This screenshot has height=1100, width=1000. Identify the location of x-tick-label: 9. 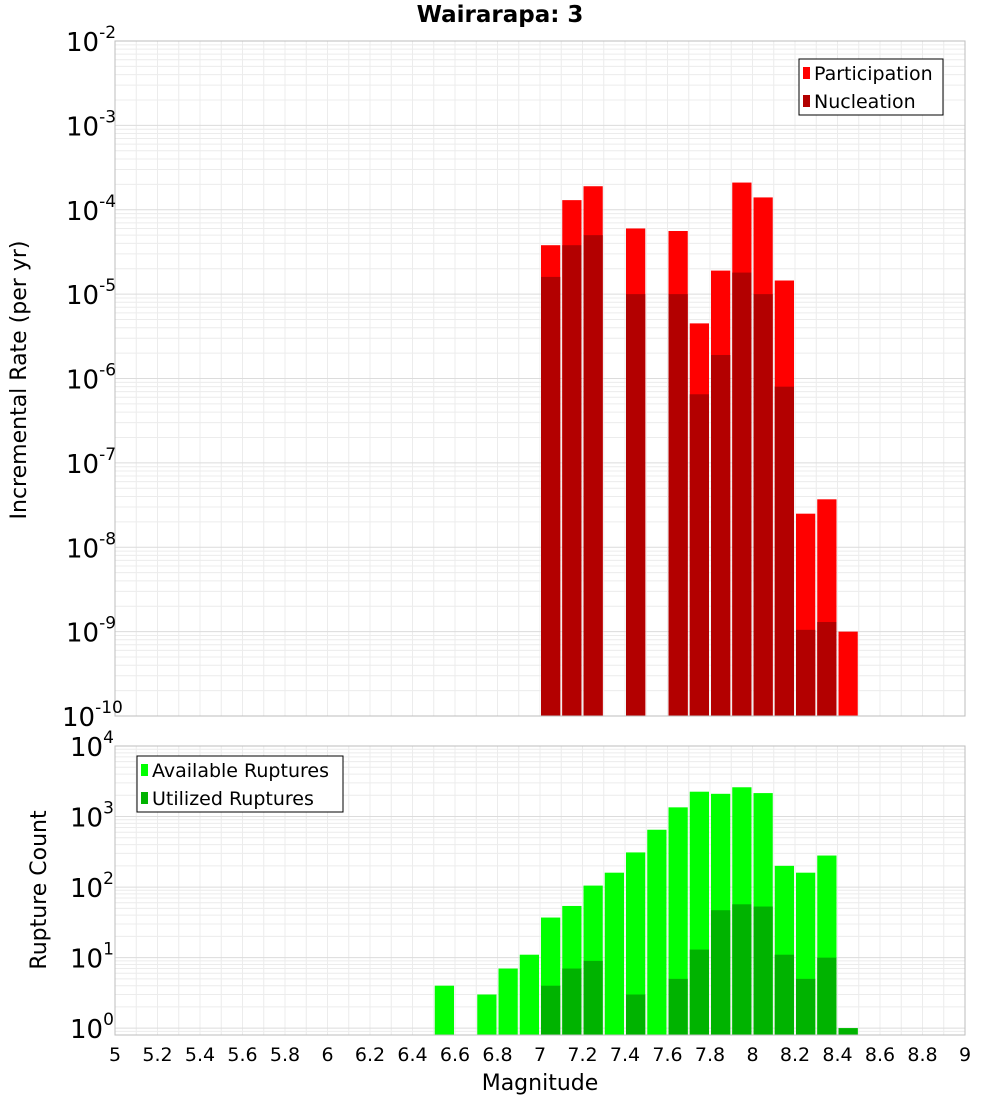
(965, 1055).